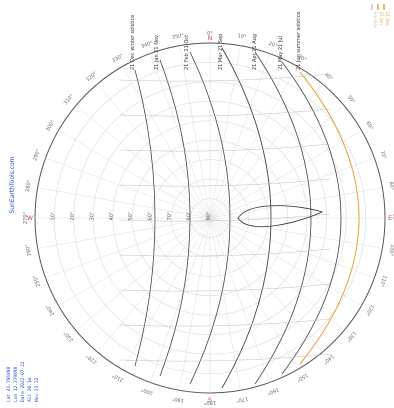 Image resolution: width=394 pixels, height=408 pixels. I want to click on legend-label: Equinox, so click(375, 20).